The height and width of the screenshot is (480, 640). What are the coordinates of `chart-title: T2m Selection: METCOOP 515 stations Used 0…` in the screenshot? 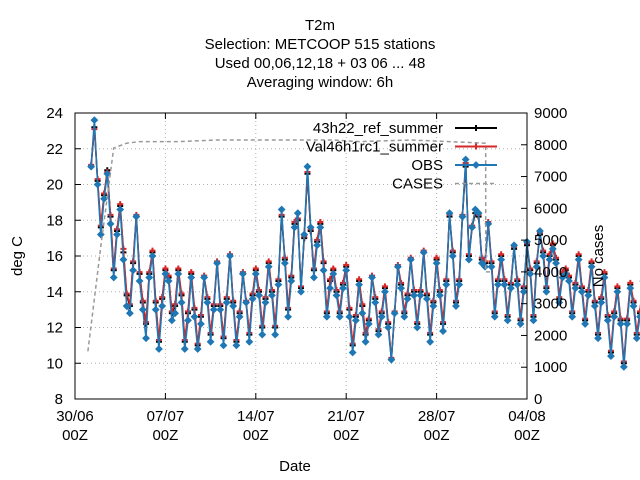 It's located at (320, 54).